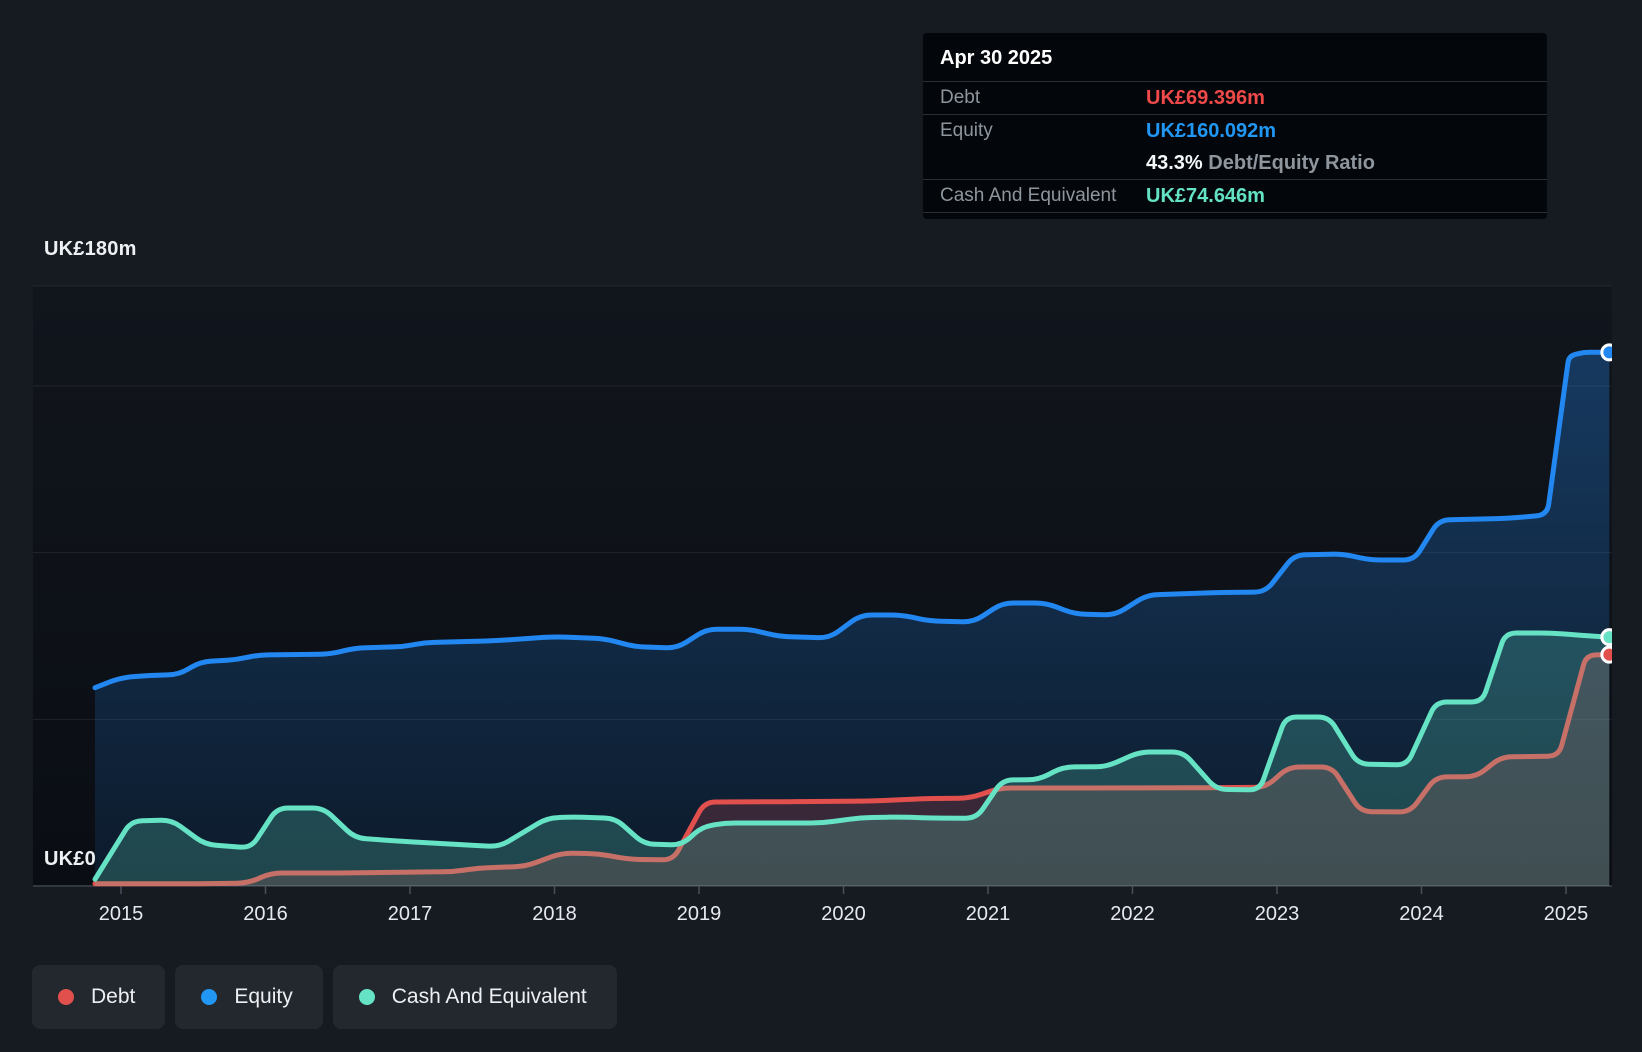 The width and height of the screenshot is (1642, 1052). Describe the element at coordinates (209, 997) in the screenshot. I see `equity-series-dot-icon` at that location.